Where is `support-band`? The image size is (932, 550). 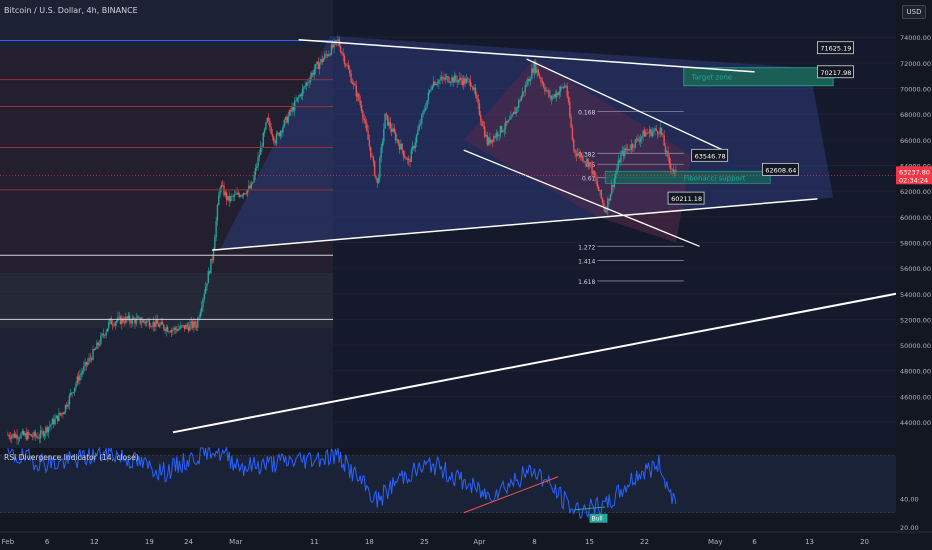
support-band is located at coordinates (166, 300).